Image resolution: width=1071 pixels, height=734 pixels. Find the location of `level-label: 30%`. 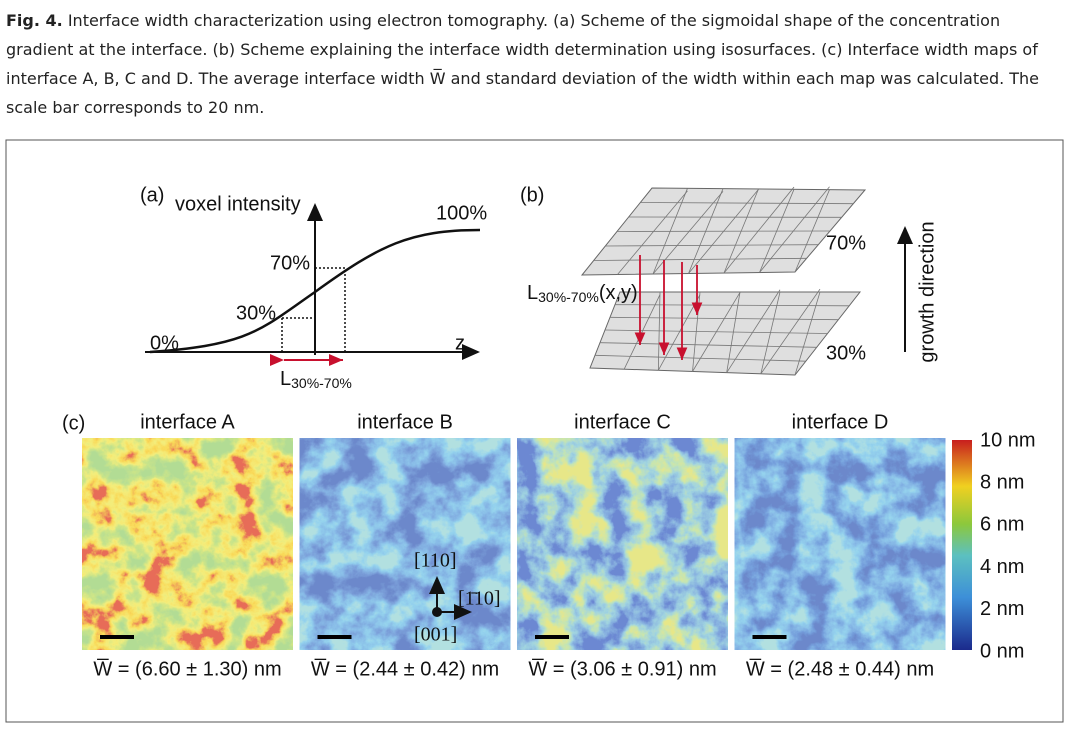

level-label: 30% is located at coordinates (256, 313).